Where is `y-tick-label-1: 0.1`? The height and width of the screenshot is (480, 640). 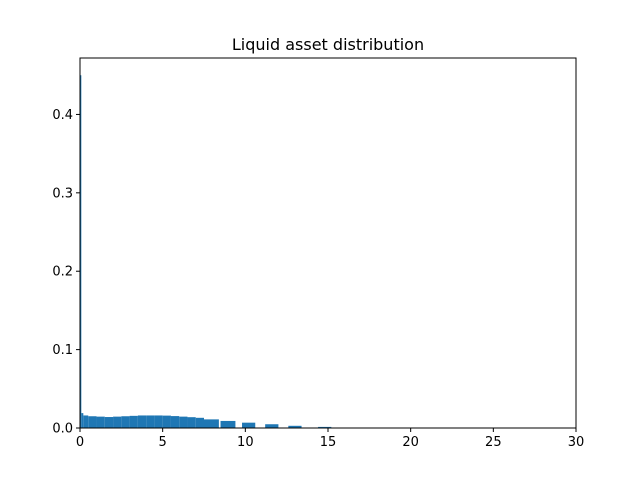 y-tick-label-1: 0.1 is located at coordinates (62, 350).